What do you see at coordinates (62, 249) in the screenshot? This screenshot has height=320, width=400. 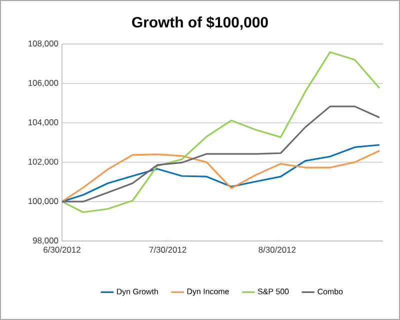 I see `x-tick-label: 6/30/2012` at bounding box center [62, 249].